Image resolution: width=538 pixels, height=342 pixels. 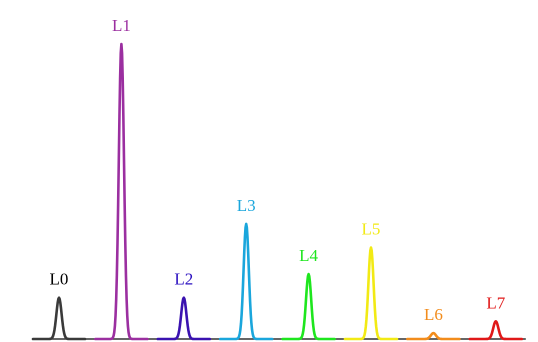 I want to click on peak-l3, so click(x=246, y=281).